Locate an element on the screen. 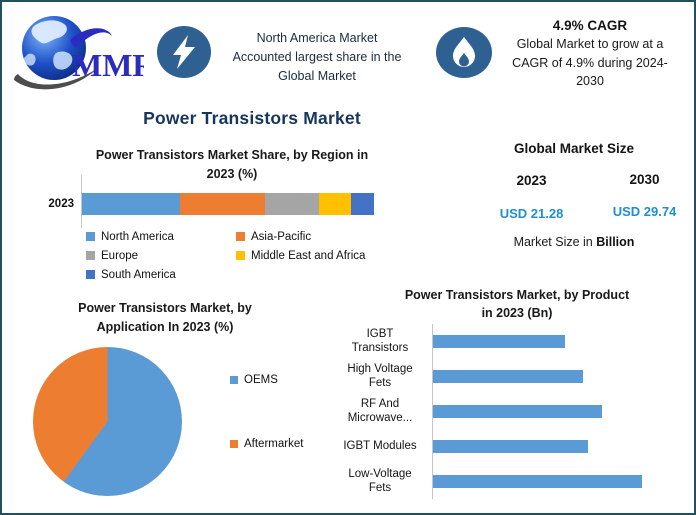 The image size is (696, 515). pie-legend-item-aftermarket: Aftermarket is located at coordinates (266, 444).